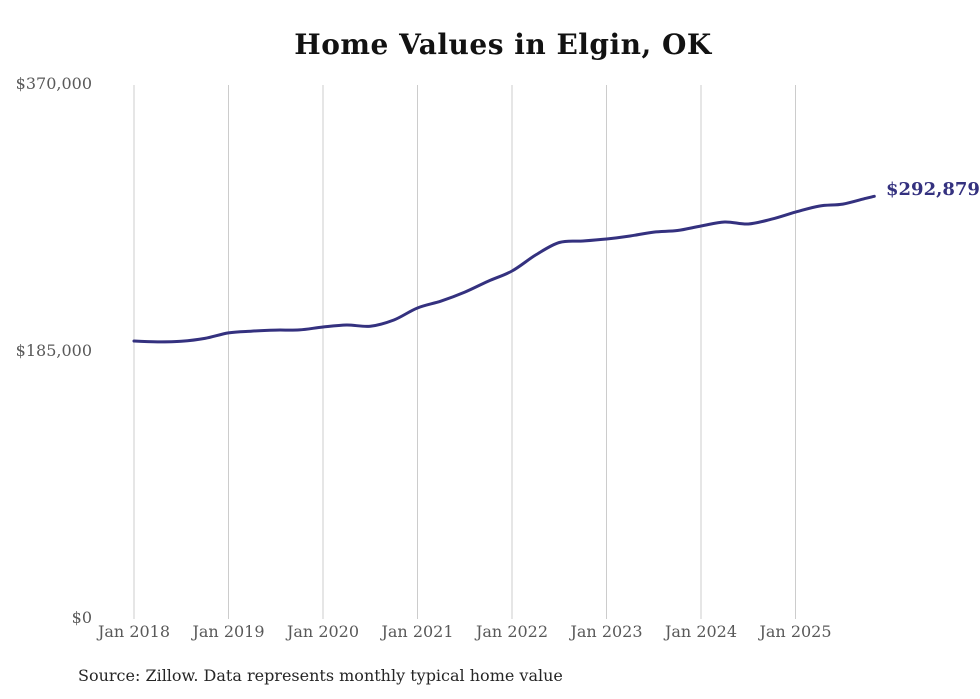 This screenshot has height=699, width=980. What do you see at coordinates (933, 189) in the screenshot?
I see `latest-value-label: $292,879` at bounding box center [933, 189].